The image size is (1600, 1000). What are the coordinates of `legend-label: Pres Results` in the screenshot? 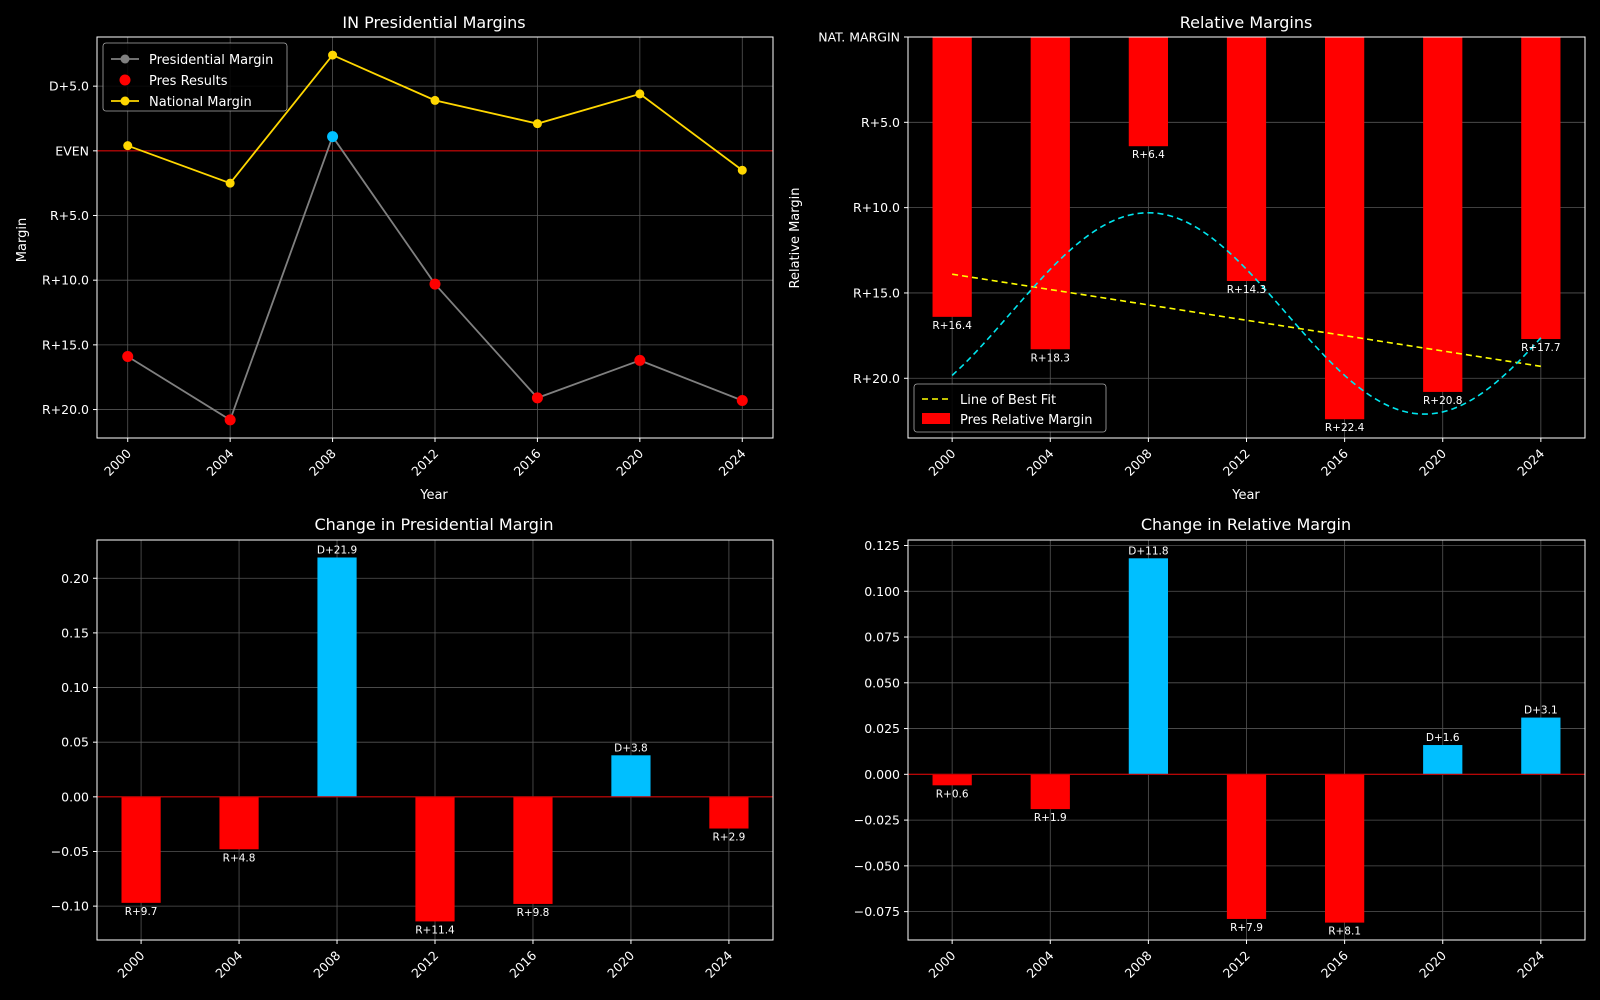 It's located at (188, 81).